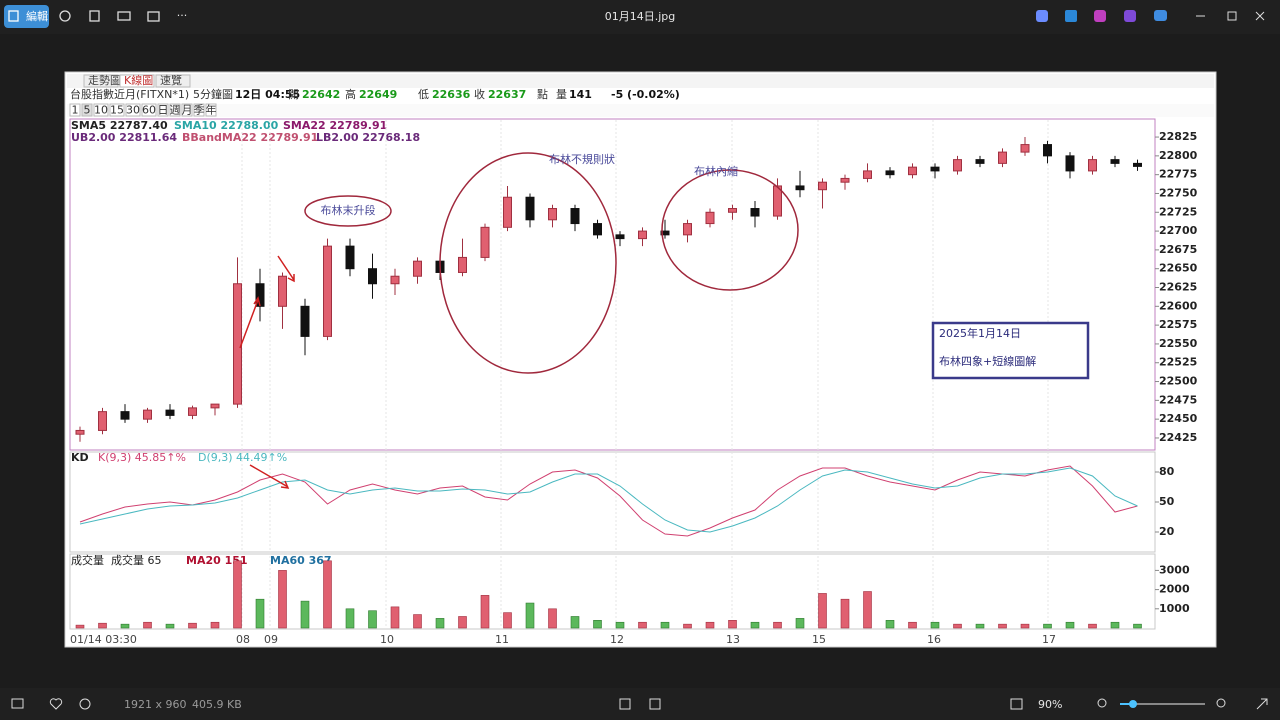 This screenshot has width=1280, height=720. I want to click on rotate-icon, so click(65, 16).